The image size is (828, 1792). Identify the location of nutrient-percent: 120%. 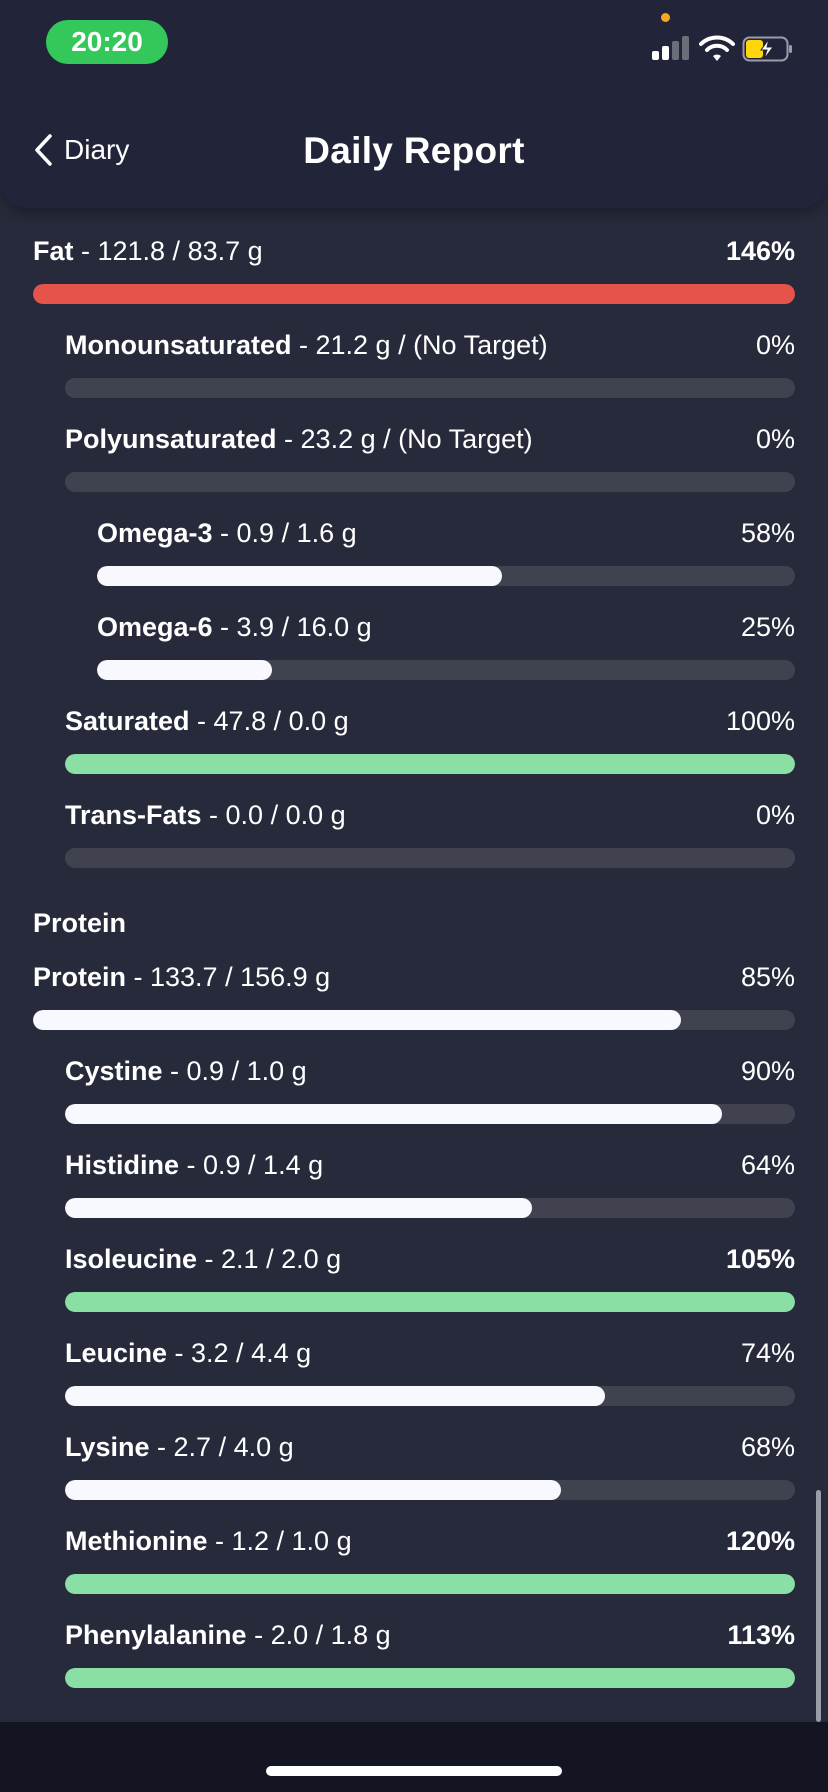
(760, 1541).